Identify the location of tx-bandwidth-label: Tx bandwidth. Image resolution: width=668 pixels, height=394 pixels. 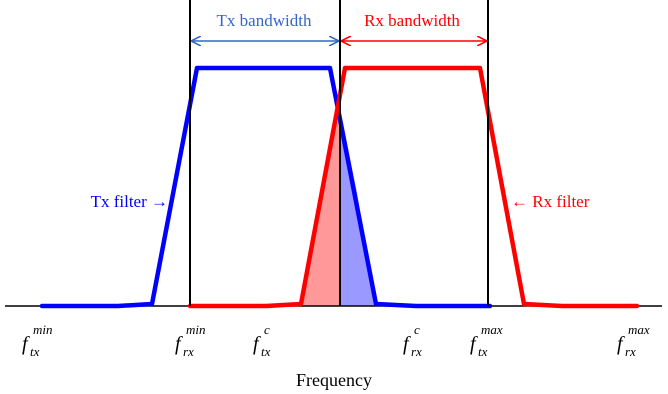
(264, 20).